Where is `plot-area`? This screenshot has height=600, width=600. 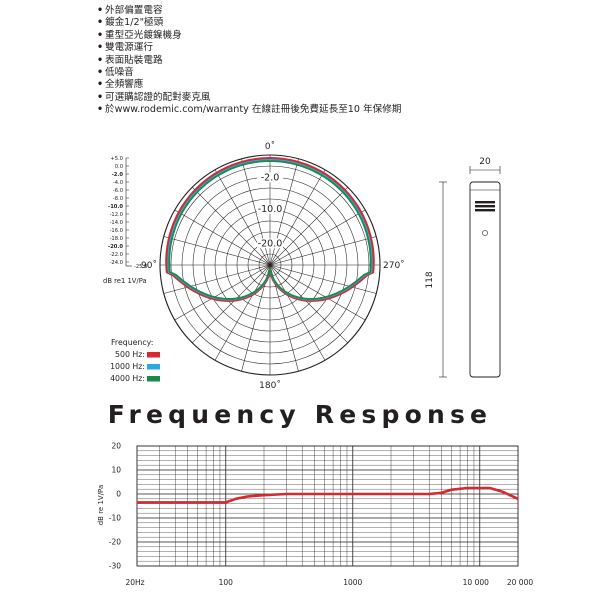 plot-area is located at coordinates (327, 506).